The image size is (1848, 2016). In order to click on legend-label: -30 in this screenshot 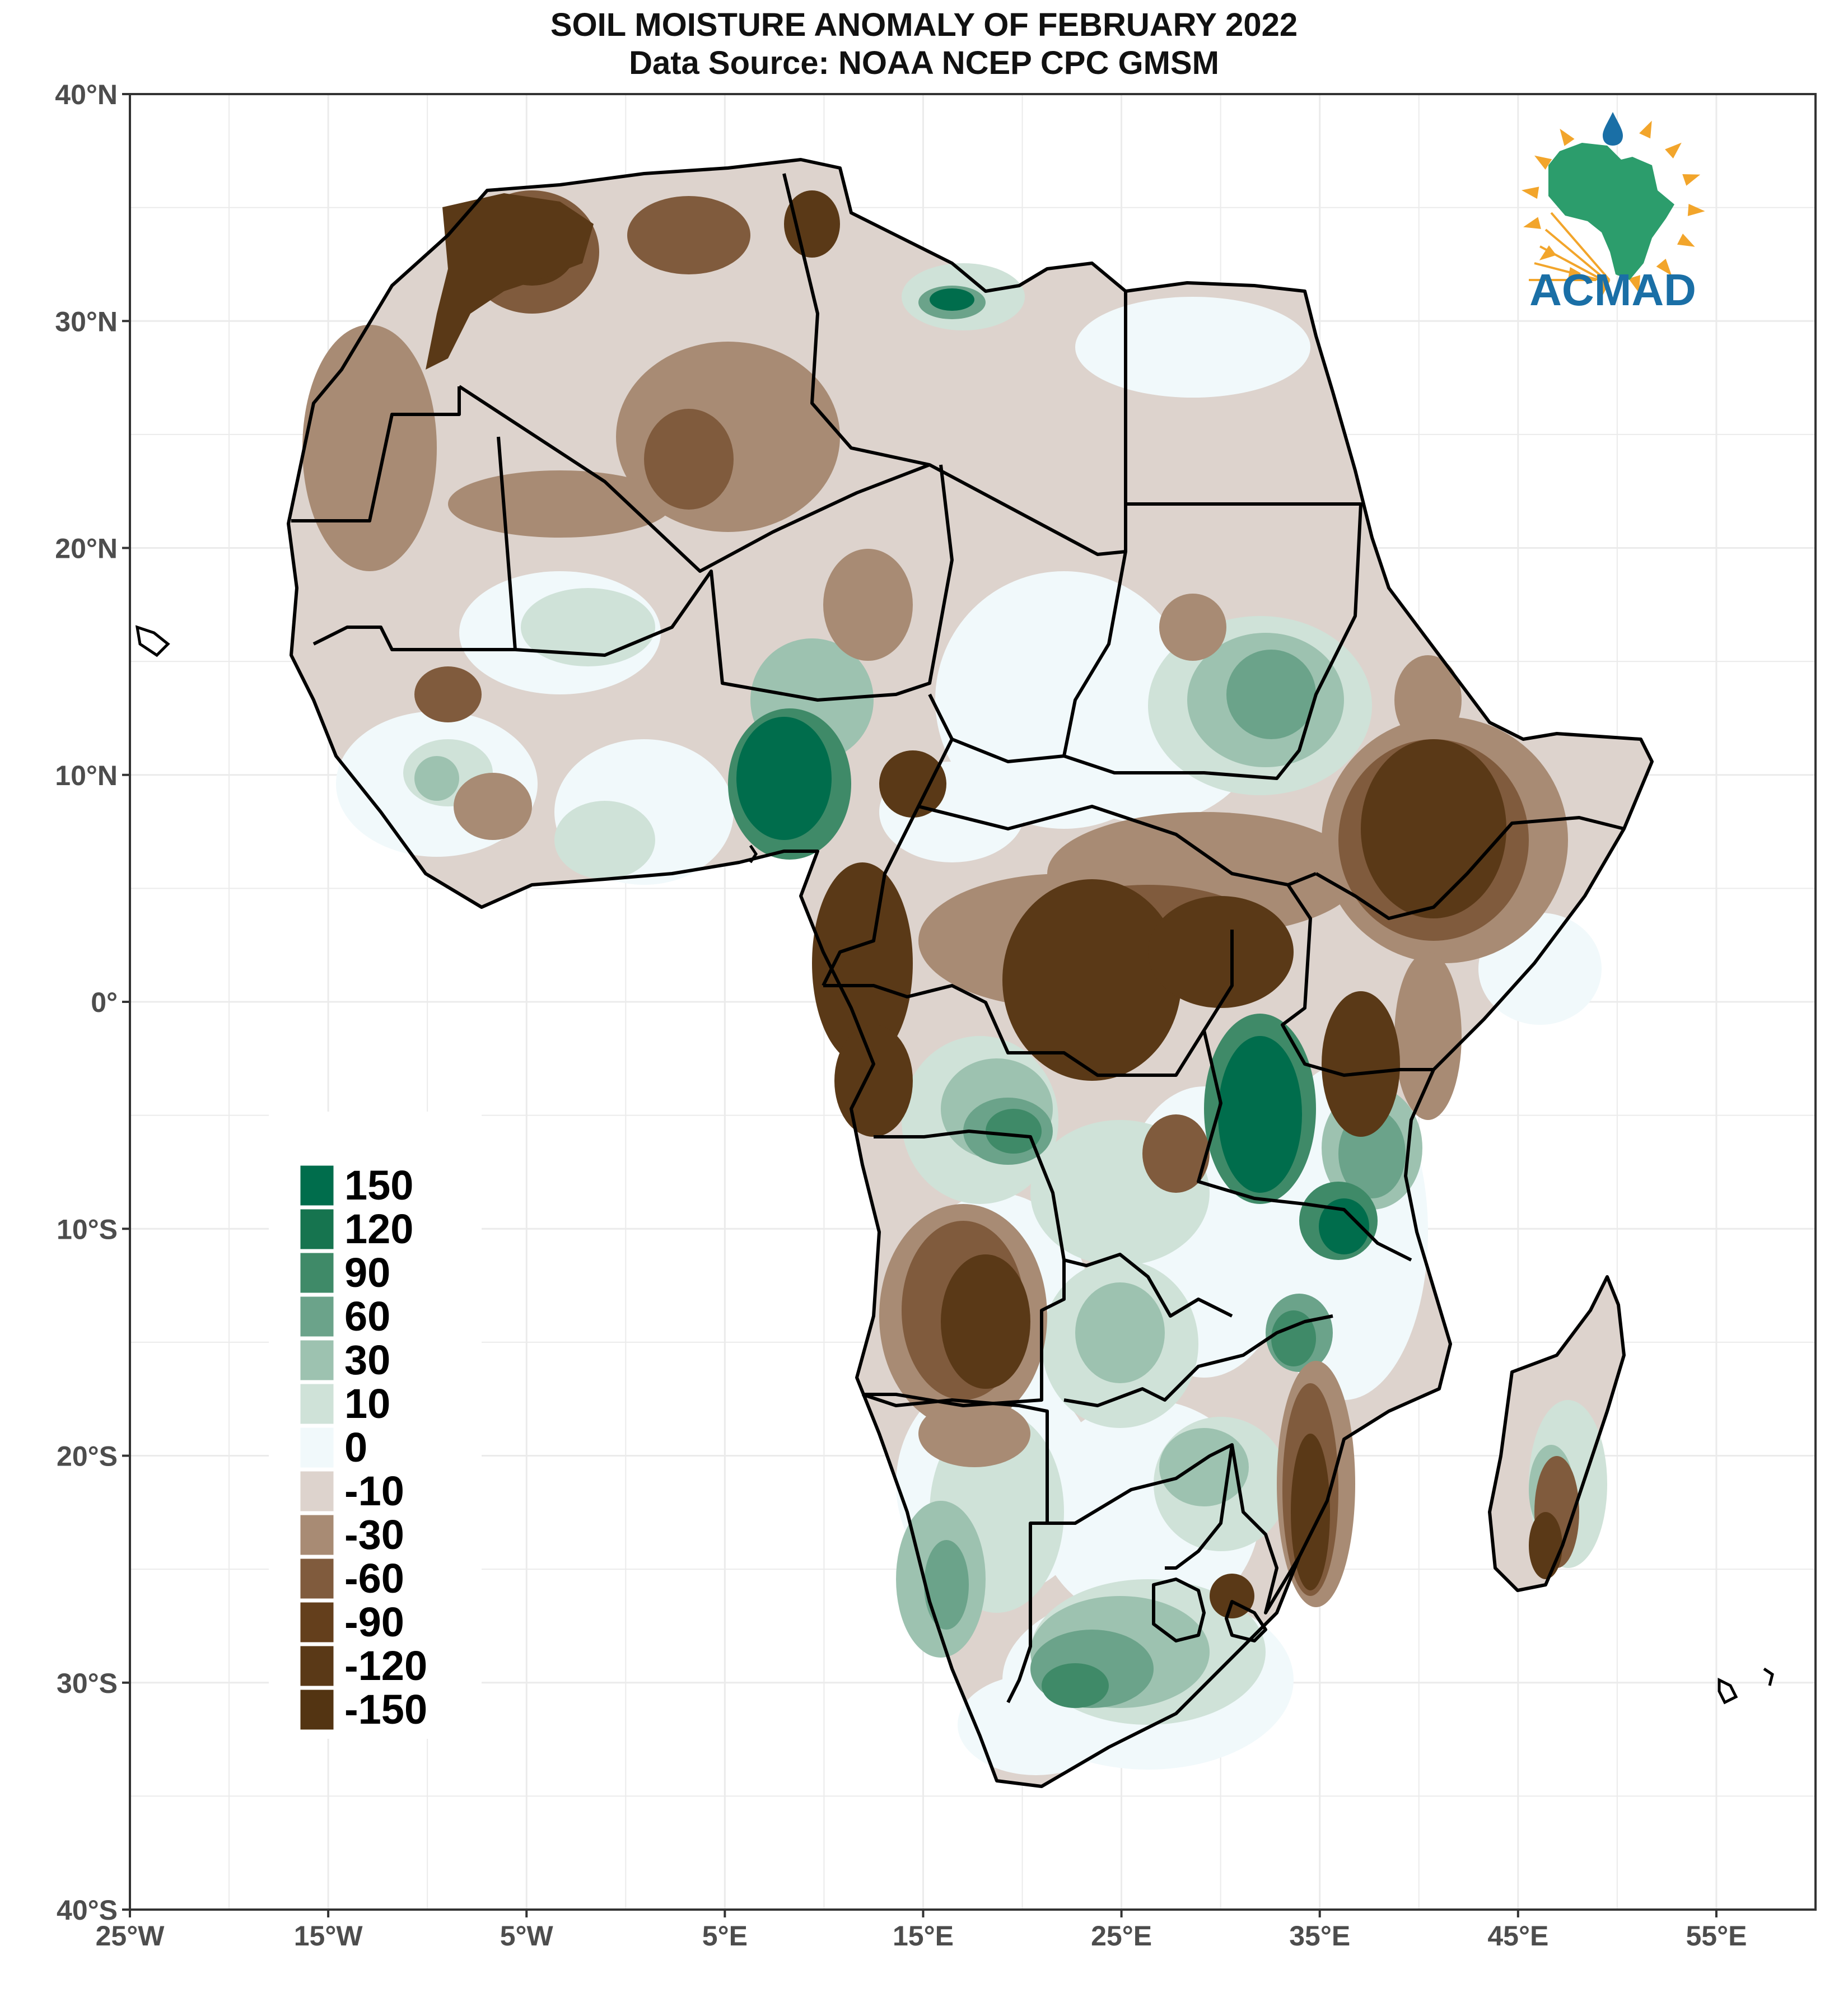, I will do `click(374, 1535)`.